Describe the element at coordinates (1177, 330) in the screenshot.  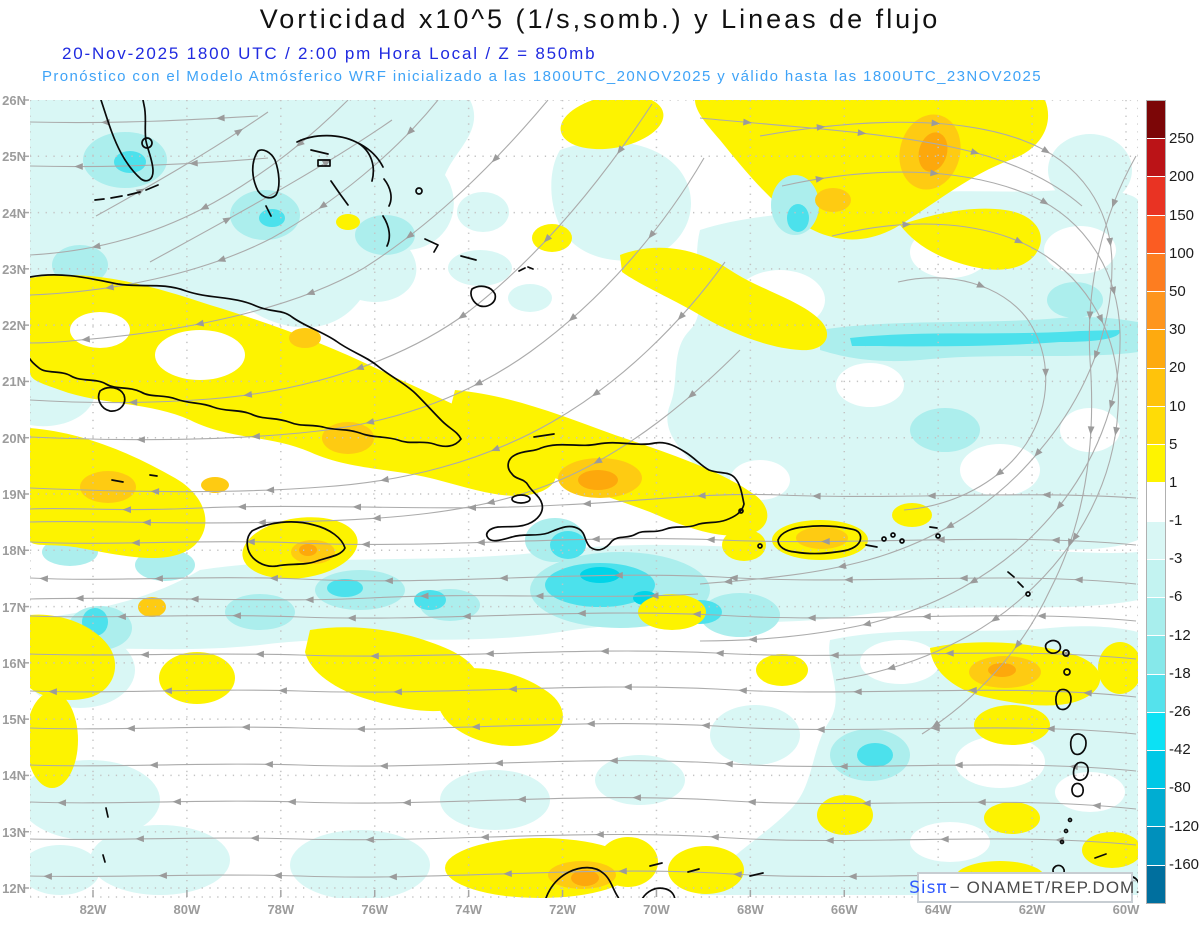
I see `colorbar-label: 30` at that location.